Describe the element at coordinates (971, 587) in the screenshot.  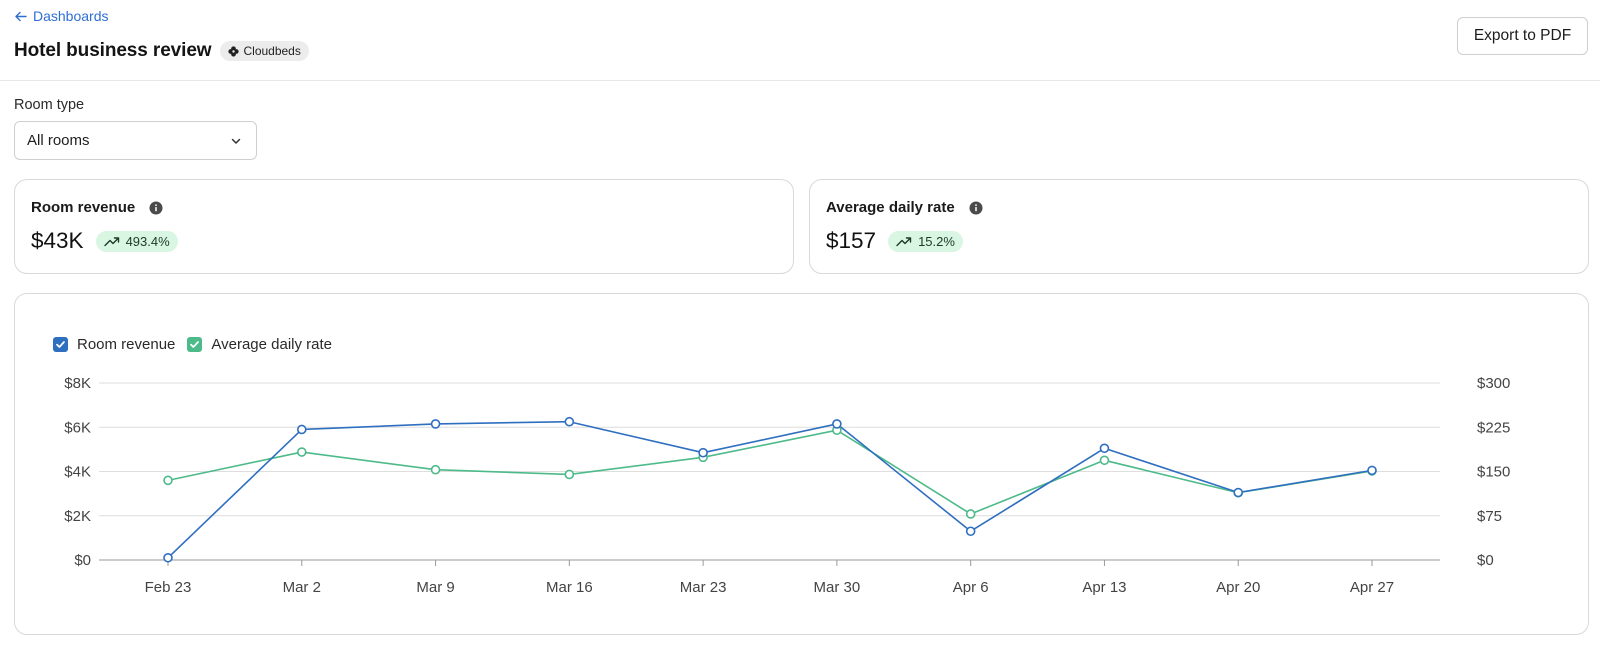
I see `x-tick-label: Apr 6` at that location.